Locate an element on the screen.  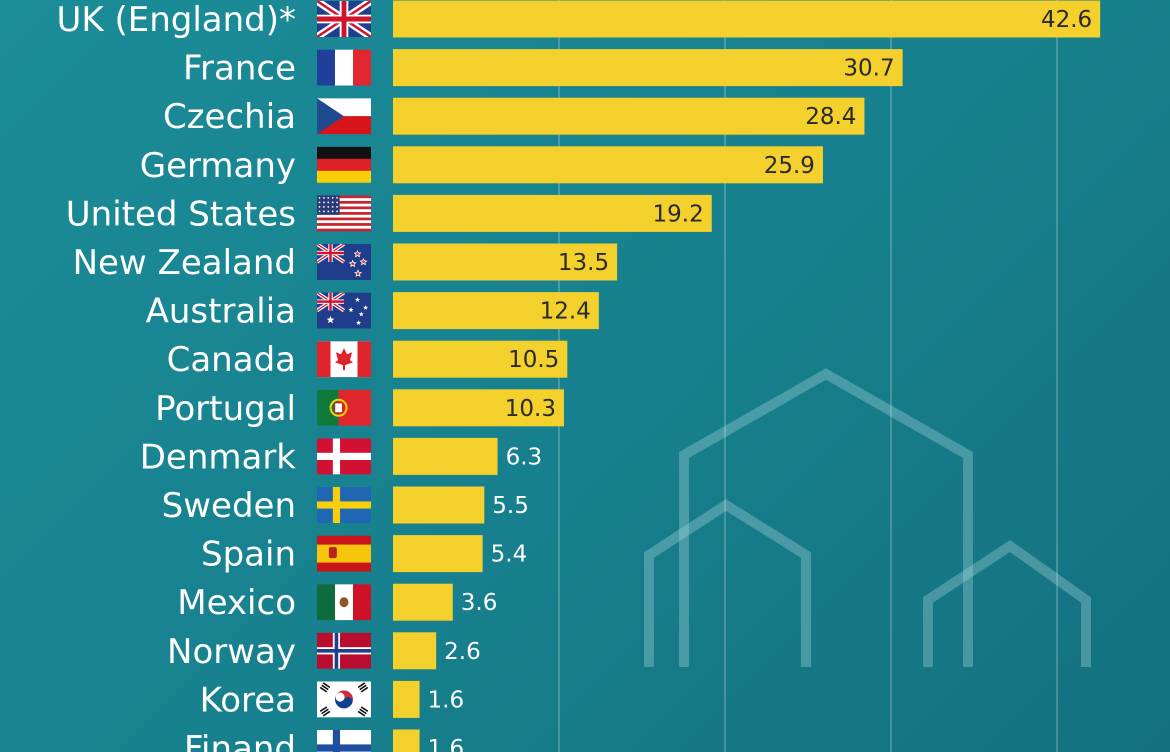
france-flag-icon is located at coordinates (344, 67).